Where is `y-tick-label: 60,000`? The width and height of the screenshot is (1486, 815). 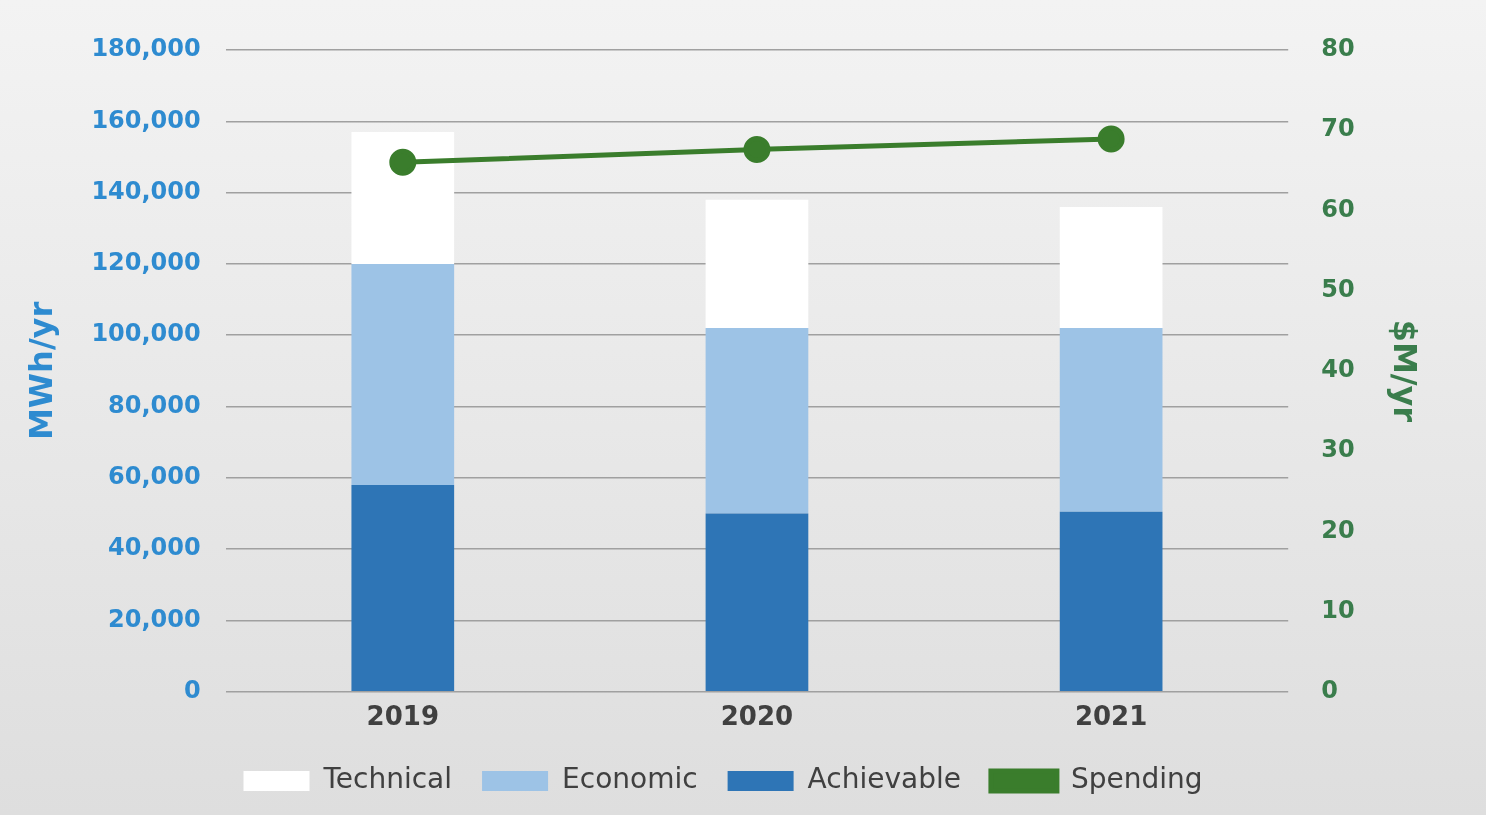
y-tick-label: 60,000 is located at coordinates (154, 476).